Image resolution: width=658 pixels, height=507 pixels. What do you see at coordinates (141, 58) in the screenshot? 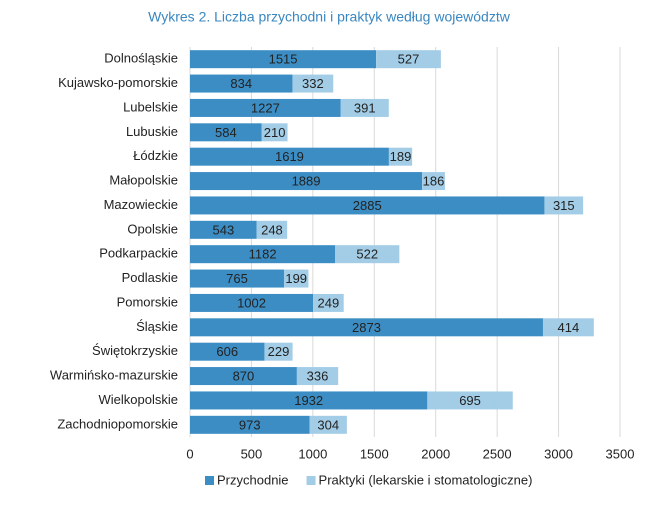
I see `y-tick-label: Dolnośląskie` at bounding box center [141, 58].